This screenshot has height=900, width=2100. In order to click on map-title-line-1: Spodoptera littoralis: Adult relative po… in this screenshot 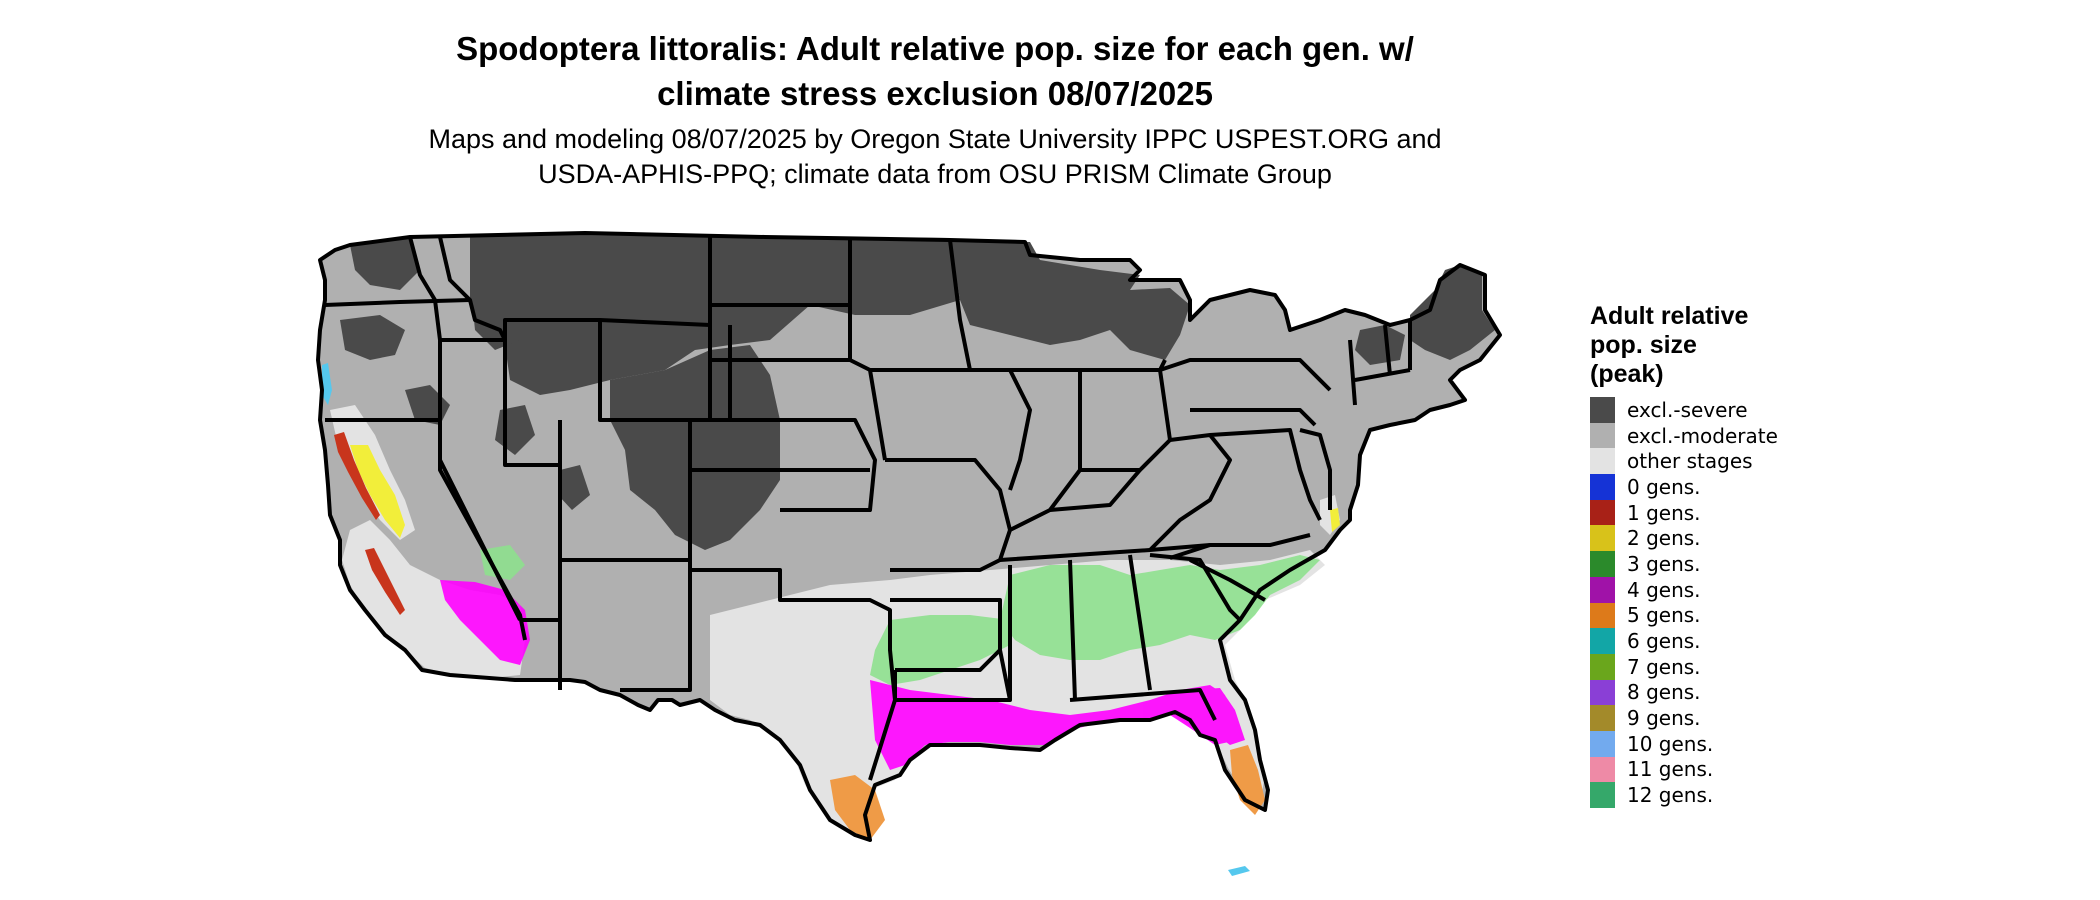, I will do `click(935, 48)`.